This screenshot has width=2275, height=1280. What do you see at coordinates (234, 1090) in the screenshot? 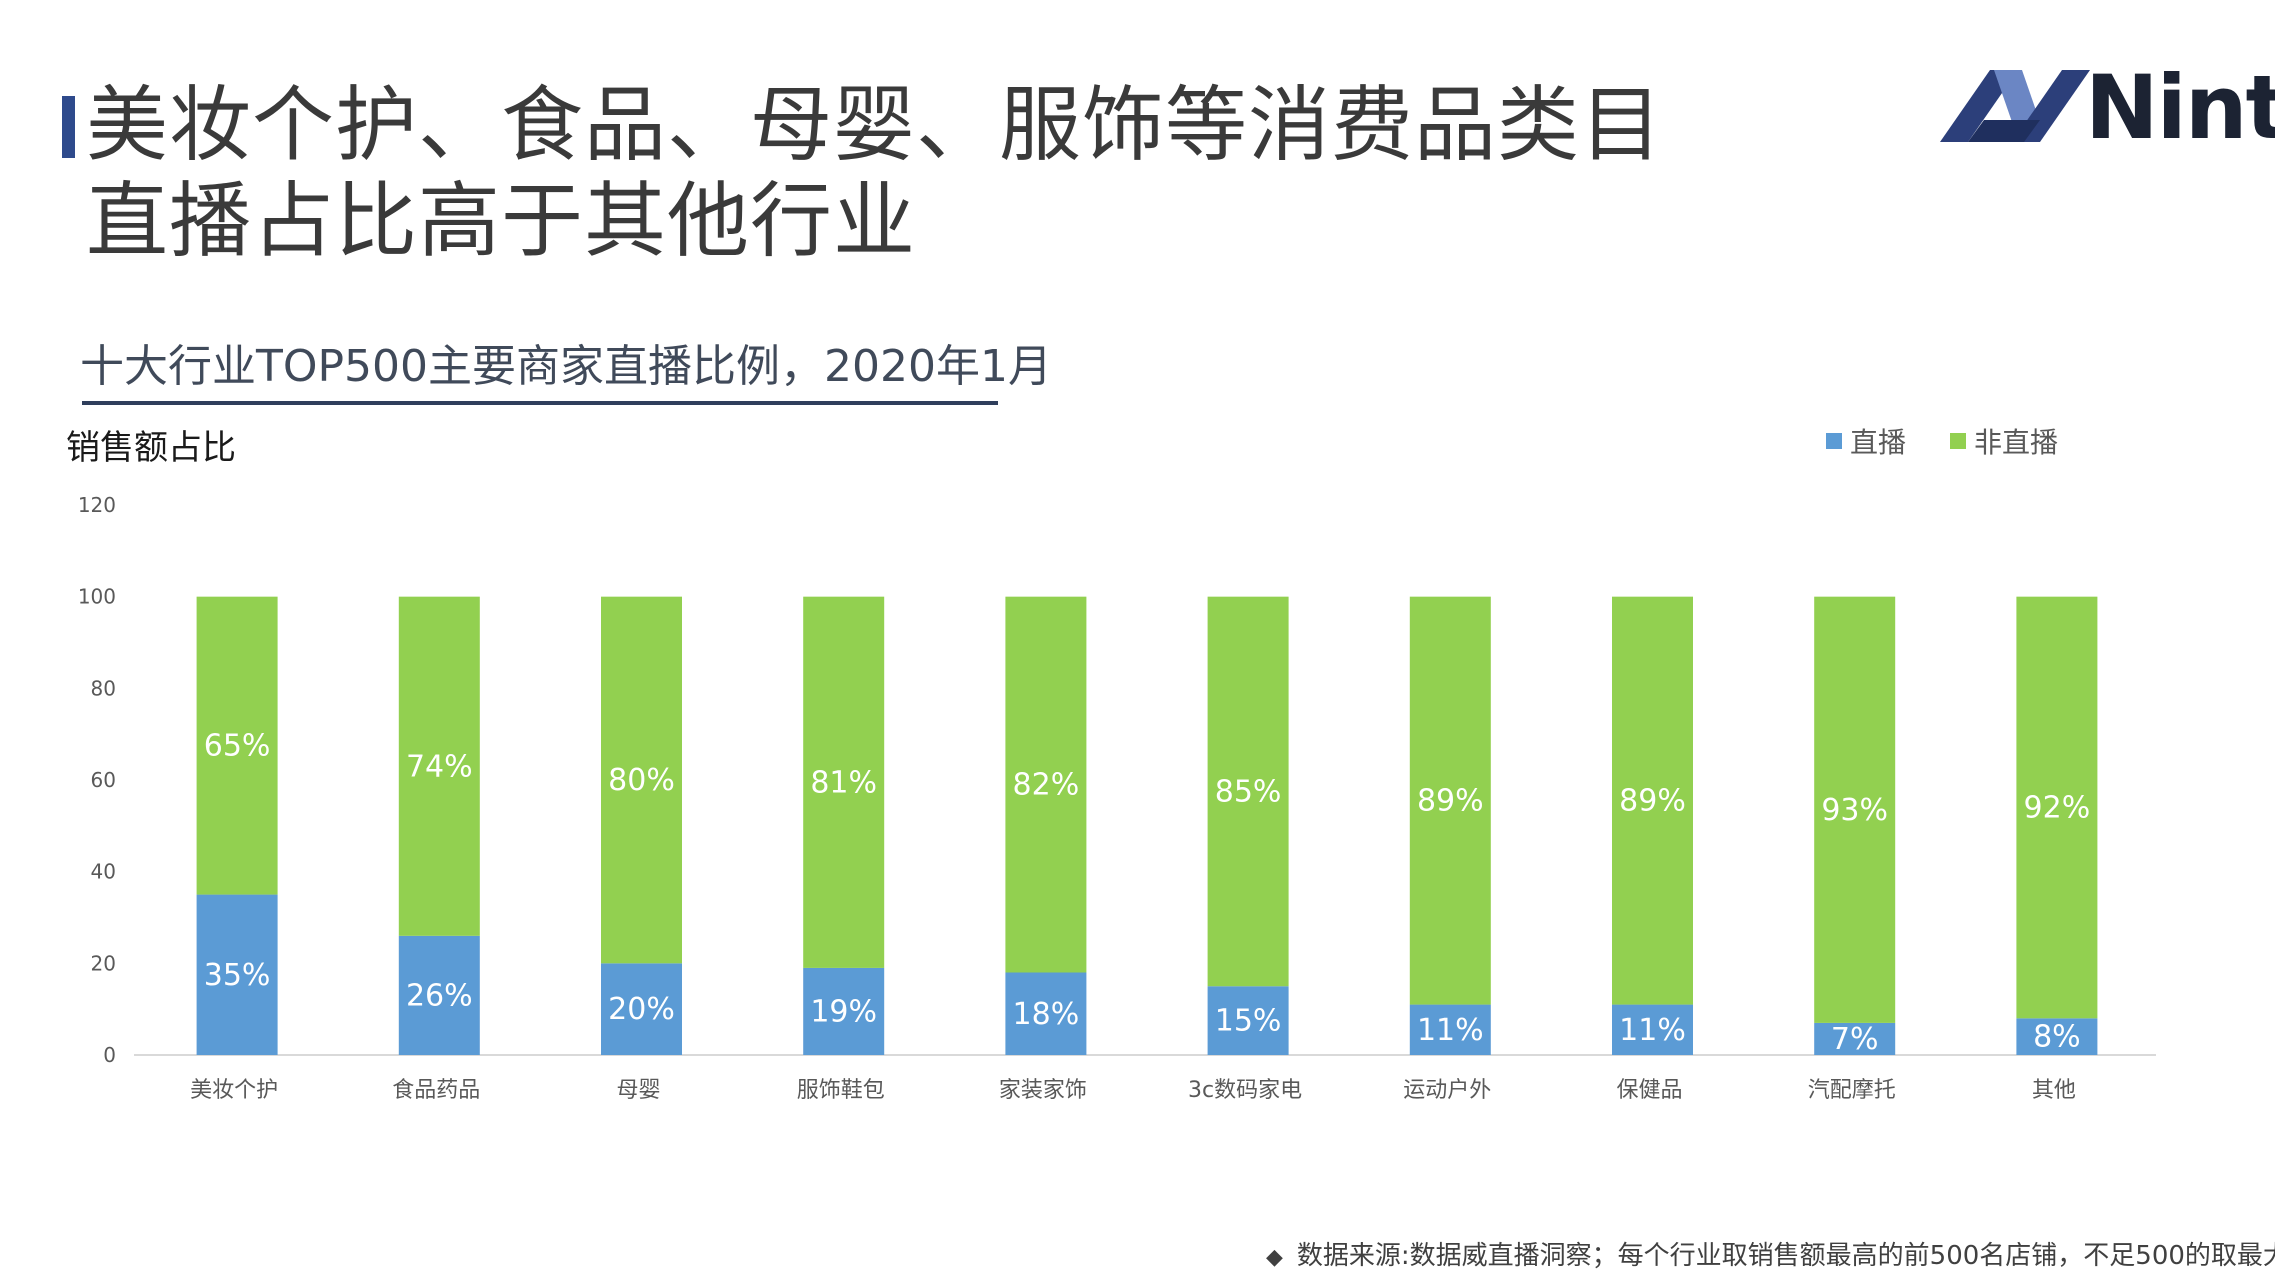
I see `x-category-label: 美妆个护` at bounding box center [234, 1090].